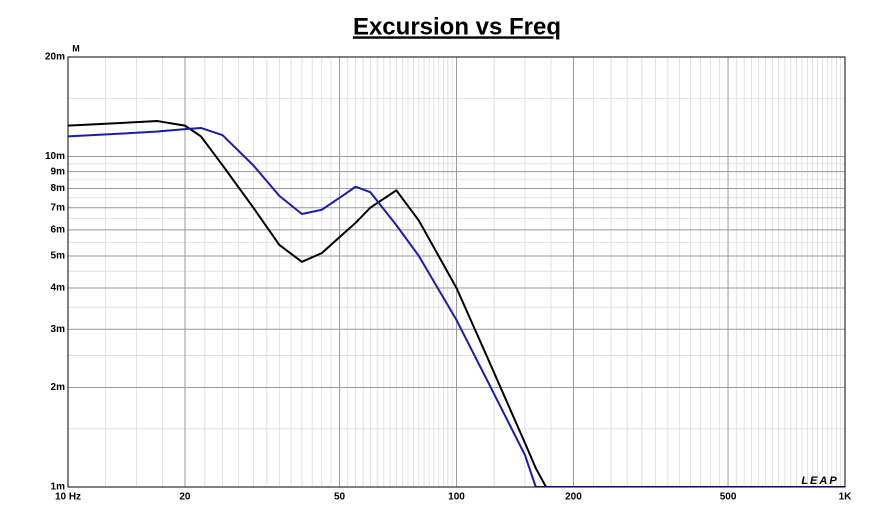 The image size is (872, 516). Describe the element at coordinates (68, 497) in the screenshot. I see `x-tick-label: 10 Hz` at that location.